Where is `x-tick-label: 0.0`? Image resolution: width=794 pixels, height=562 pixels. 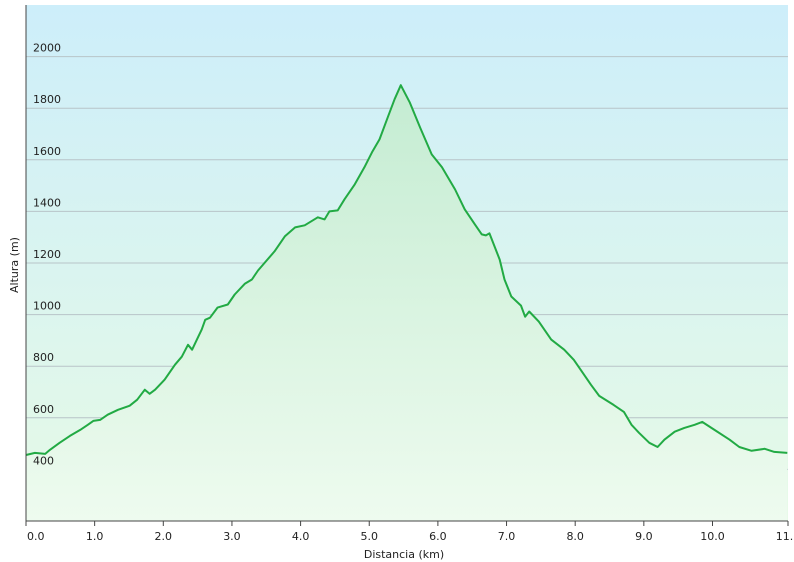 x-tick-label: 0.0 is located at coordinates (36, 536).